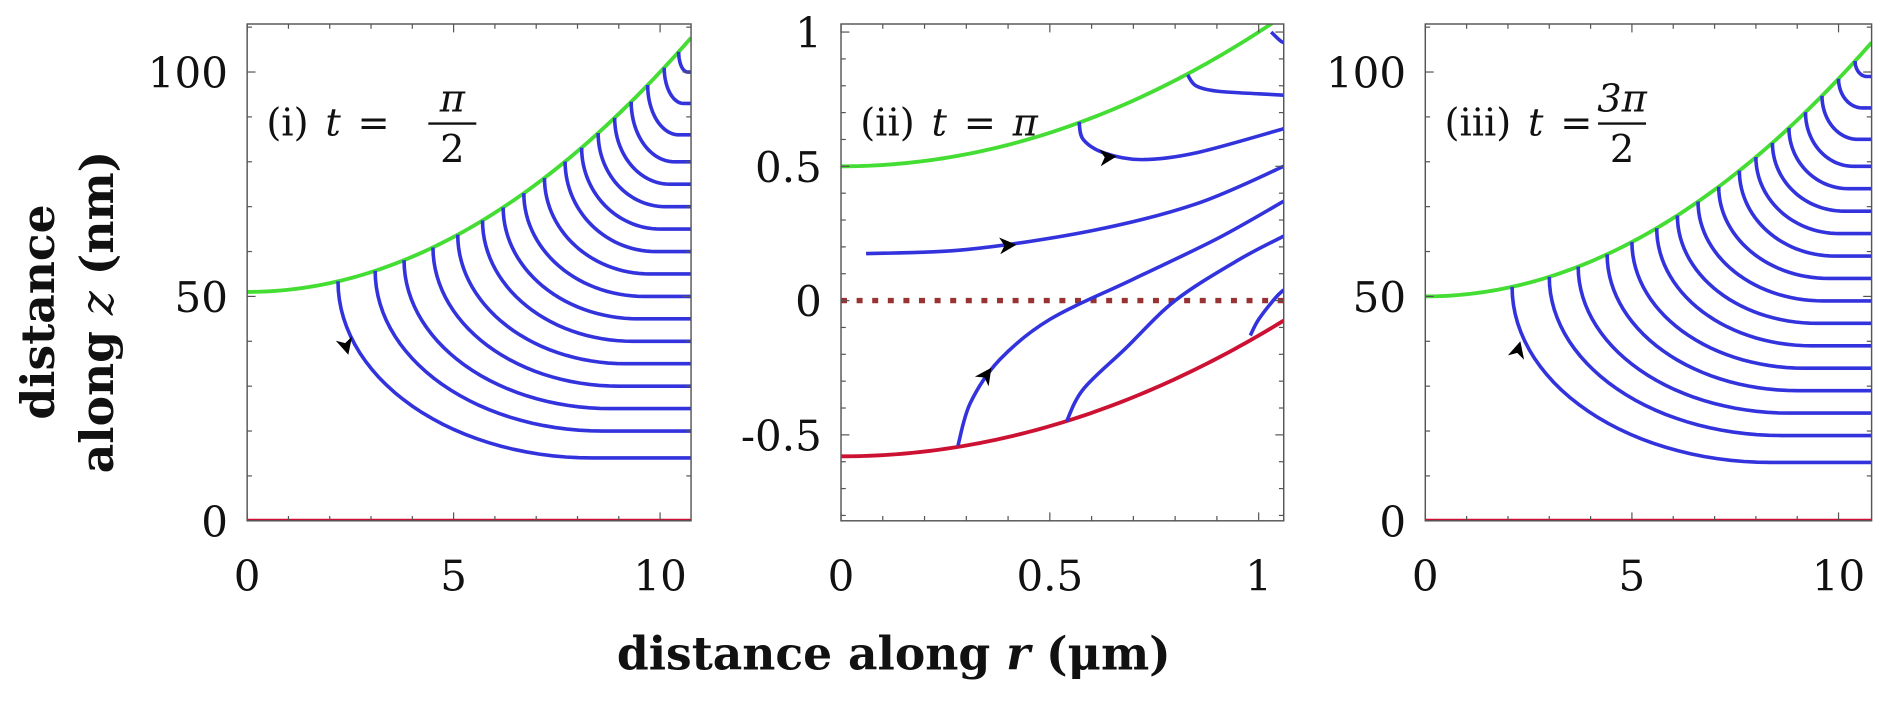 This screenshot has height=714, width=1880. What do you see at coordinates (1062, 388) in the screenshot?
I see `lower-boundary-line` at bounding box center [1062, 388].